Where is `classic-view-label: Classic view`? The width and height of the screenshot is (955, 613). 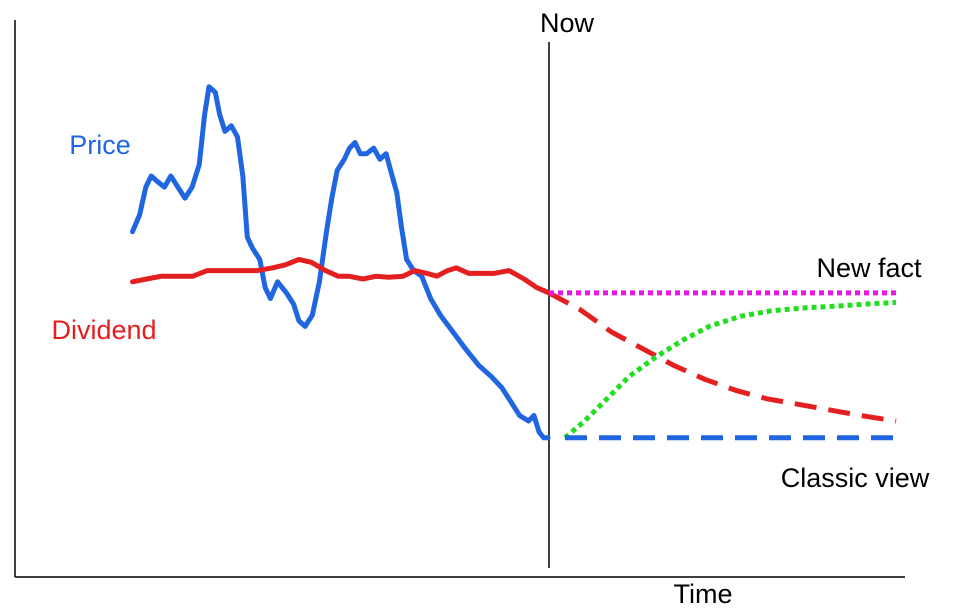 classic-view-label: Classic view is located at coordinates (855, 478).